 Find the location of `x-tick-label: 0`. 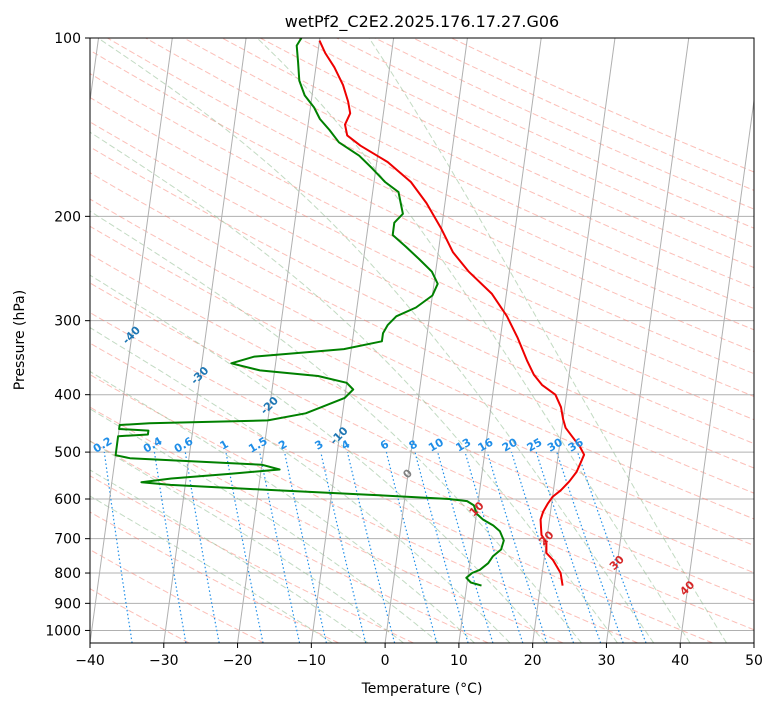

x-tick-label: 0 is located at coordinates (385, 661).